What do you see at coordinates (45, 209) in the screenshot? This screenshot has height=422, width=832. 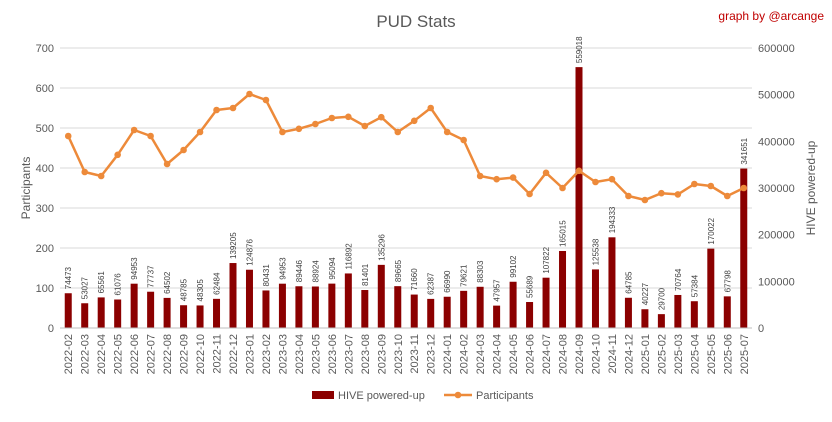 I see `y-left-tick-label: 300` at bounding box center [45, 209].